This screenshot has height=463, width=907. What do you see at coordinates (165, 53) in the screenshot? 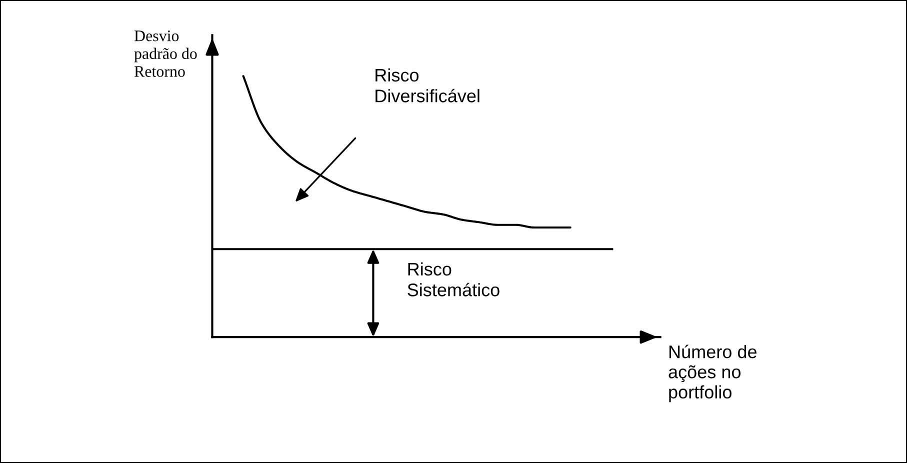
I see `y-axis-title: Desvio padrão do Retorno` at bounding box center [165, 53].